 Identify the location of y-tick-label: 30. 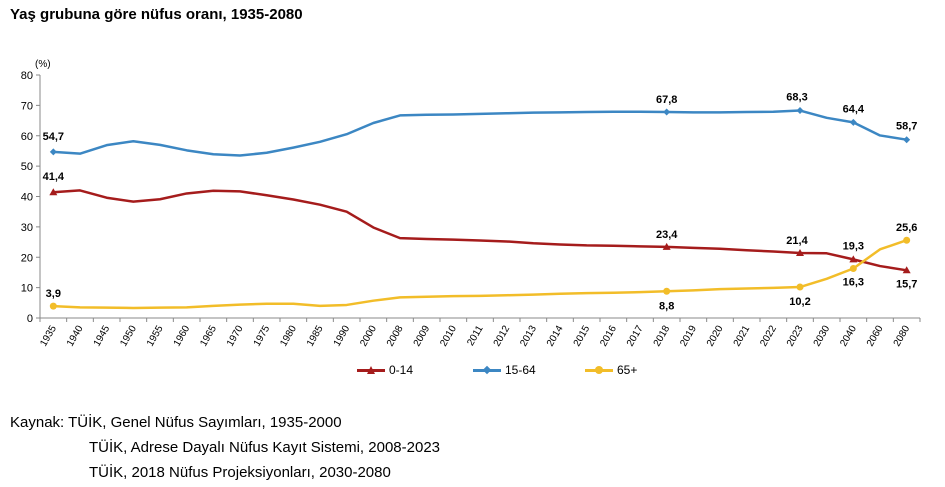
(27, 228).